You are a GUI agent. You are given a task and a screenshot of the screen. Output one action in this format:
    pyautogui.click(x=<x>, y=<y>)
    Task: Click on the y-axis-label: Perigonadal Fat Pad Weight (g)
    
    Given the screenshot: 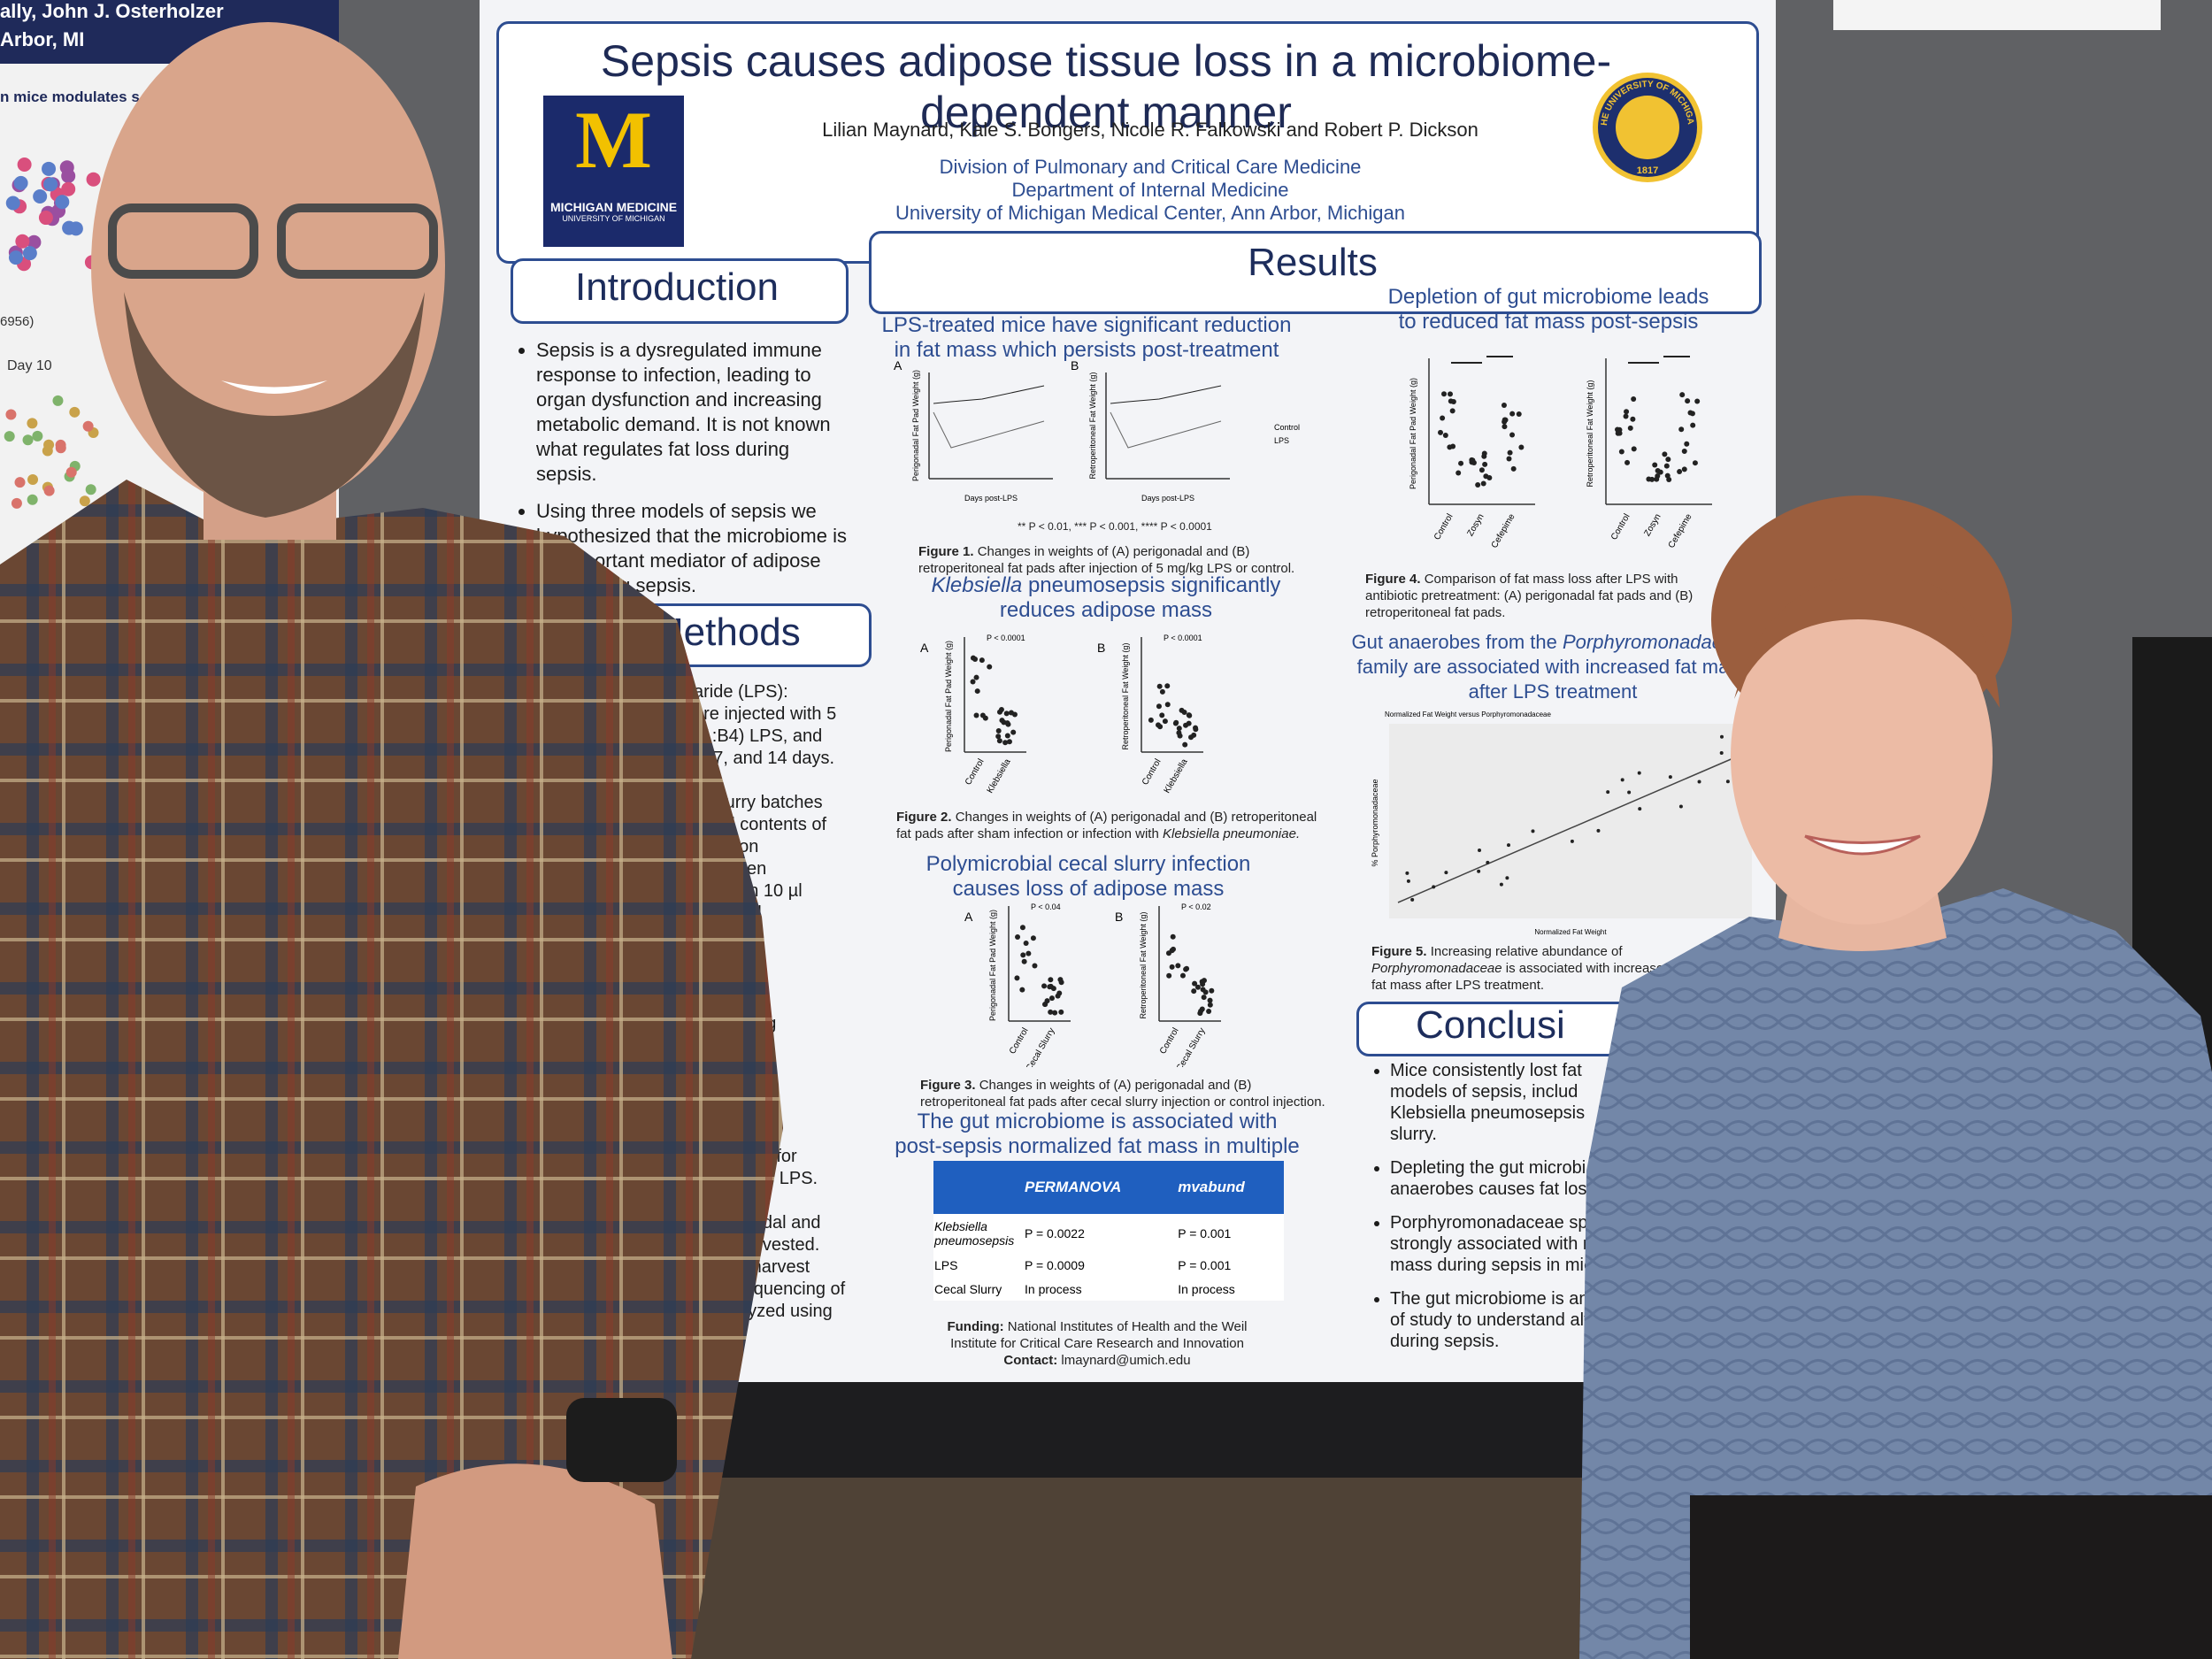 What is the action you would take?
    pyautogui.click(x=916, y=425)
    